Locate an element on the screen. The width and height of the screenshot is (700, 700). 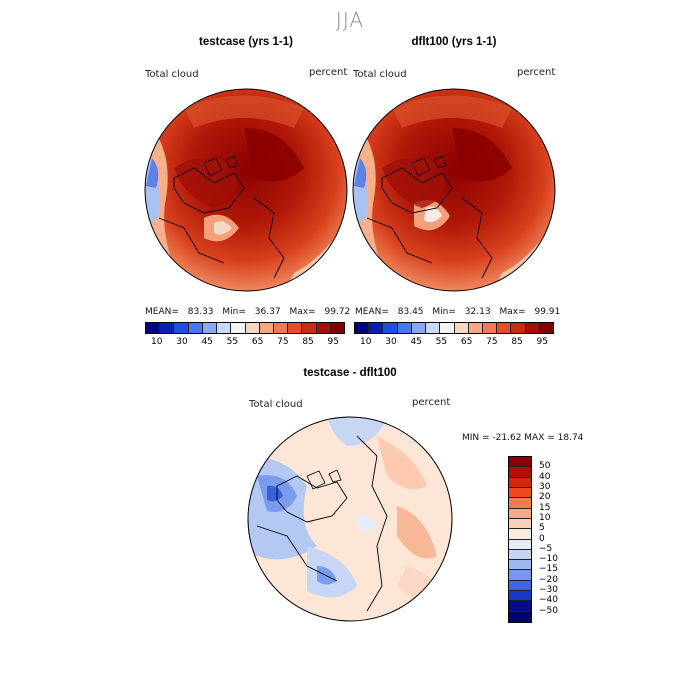
panel-1-colorbar-swatches is located at coordinates (245, 328).